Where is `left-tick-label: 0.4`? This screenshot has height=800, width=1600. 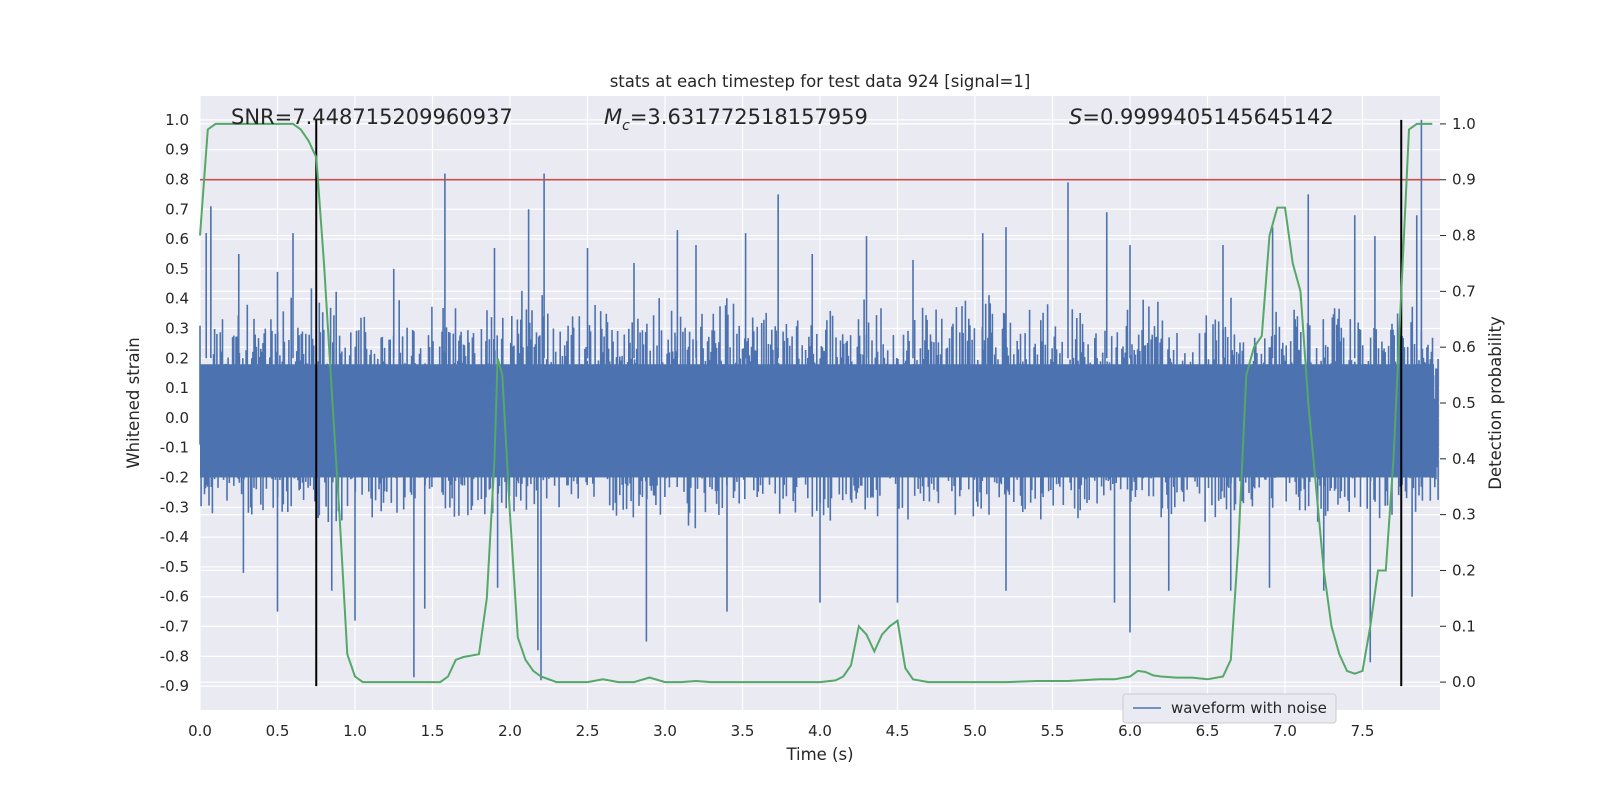 left-tick-label: 0.4 is located at coordinates (177, 299).